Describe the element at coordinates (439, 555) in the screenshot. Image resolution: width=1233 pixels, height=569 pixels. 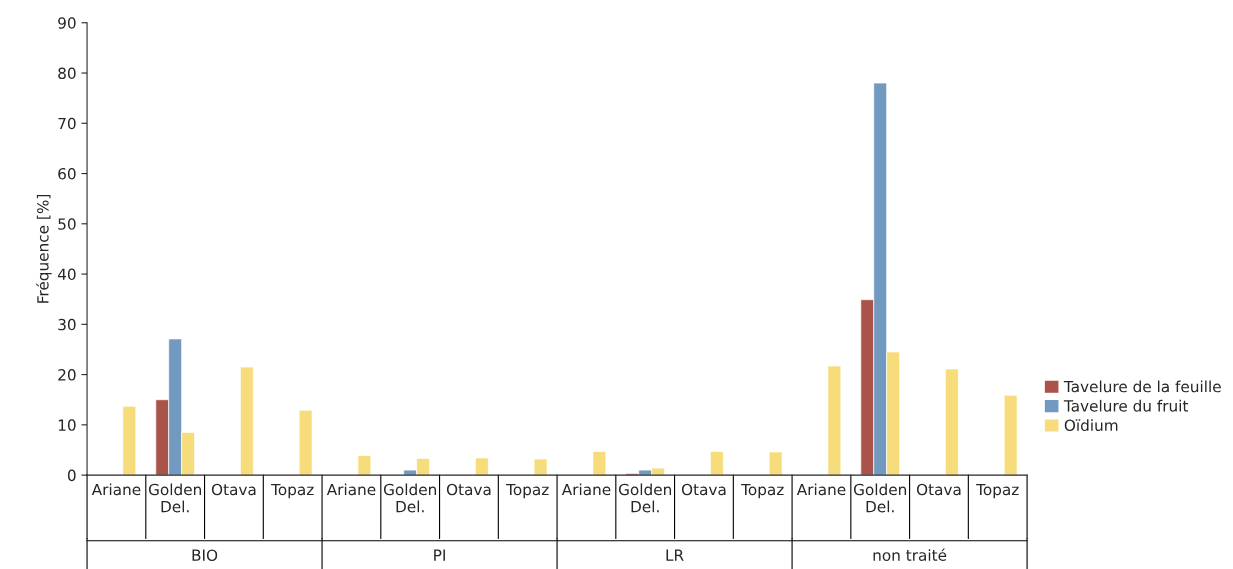
I see `text: PI` at that location.